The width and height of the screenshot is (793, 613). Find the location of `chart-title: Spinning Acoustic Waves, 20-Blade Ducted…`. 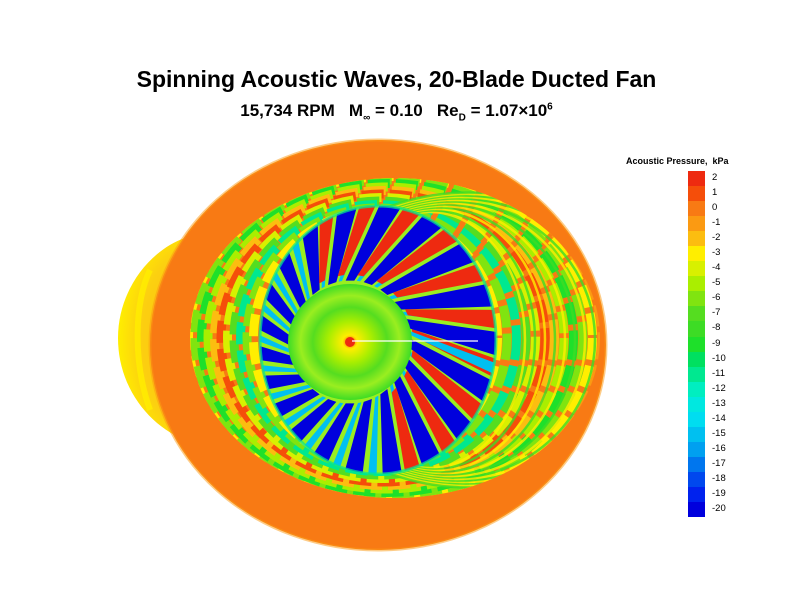

chart-title: Spinning Acoustic Waves, 20-Blade Ducted… is located at coordinates (396, 79).